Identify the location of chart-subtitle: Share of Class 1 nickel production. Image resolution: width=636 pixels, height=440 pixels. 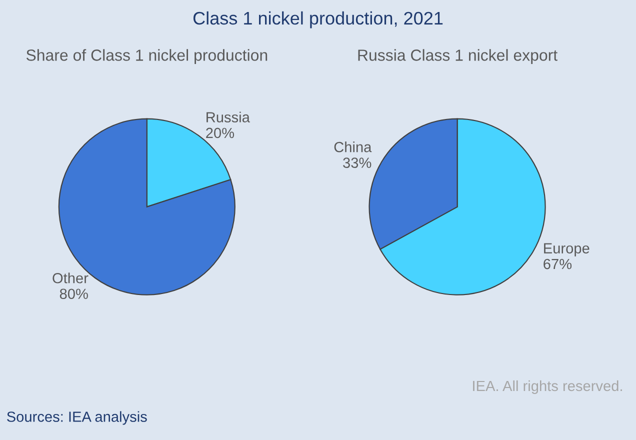
(147, 56).